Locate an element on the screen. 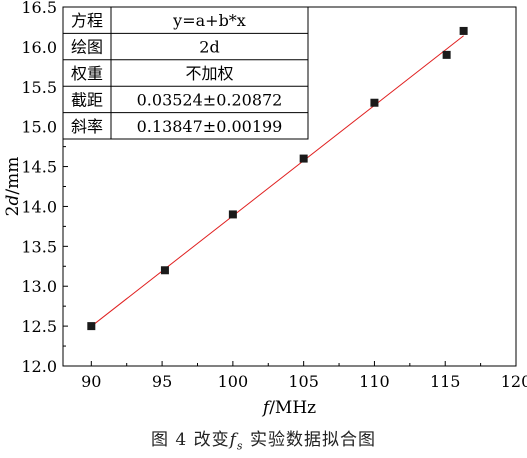 This screenshot has height=458, width=527. fit-table-value: y=a+b*x is located at coordinates (209, 20).